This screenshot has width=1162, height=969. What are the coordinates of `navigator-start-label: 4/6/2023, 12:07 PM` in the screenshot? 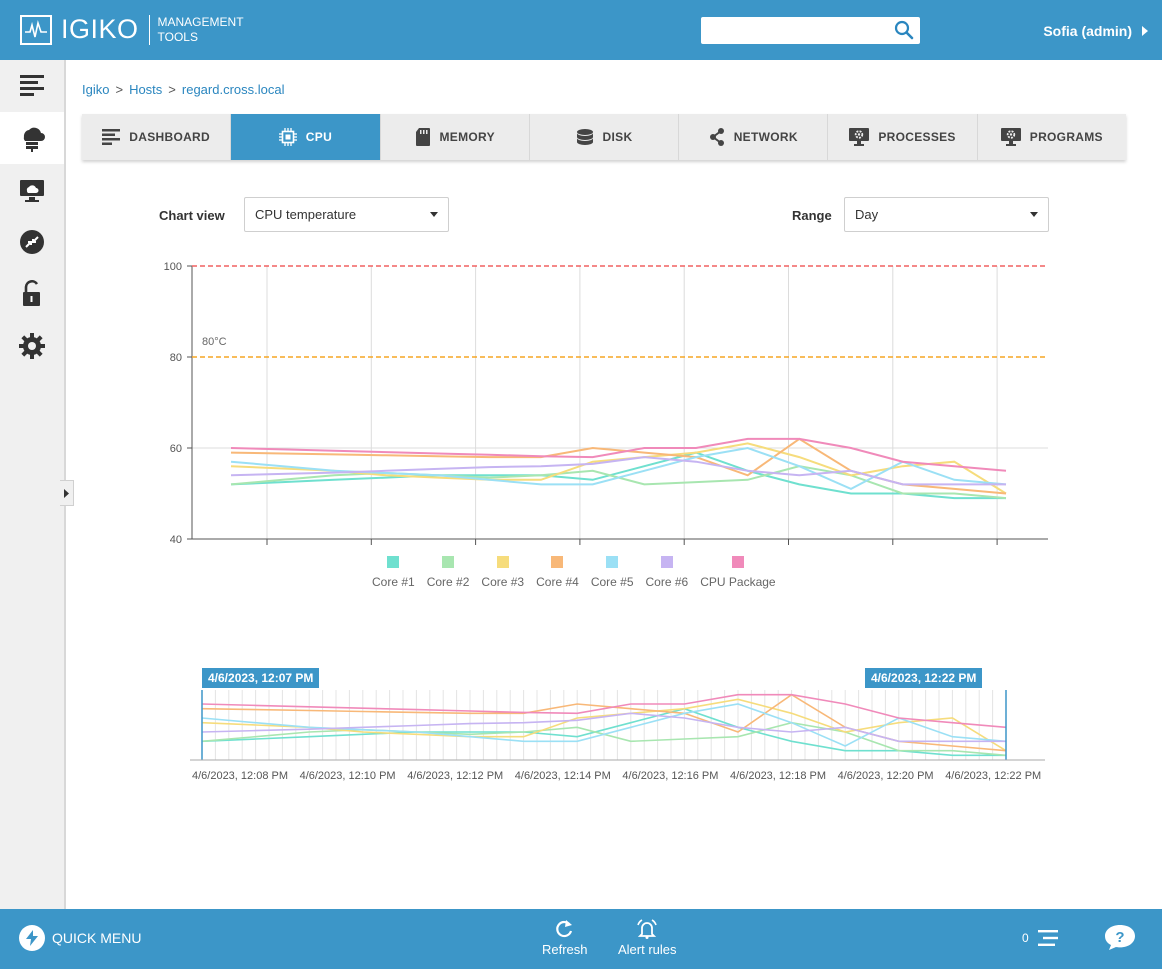 It's located at (261, 678).